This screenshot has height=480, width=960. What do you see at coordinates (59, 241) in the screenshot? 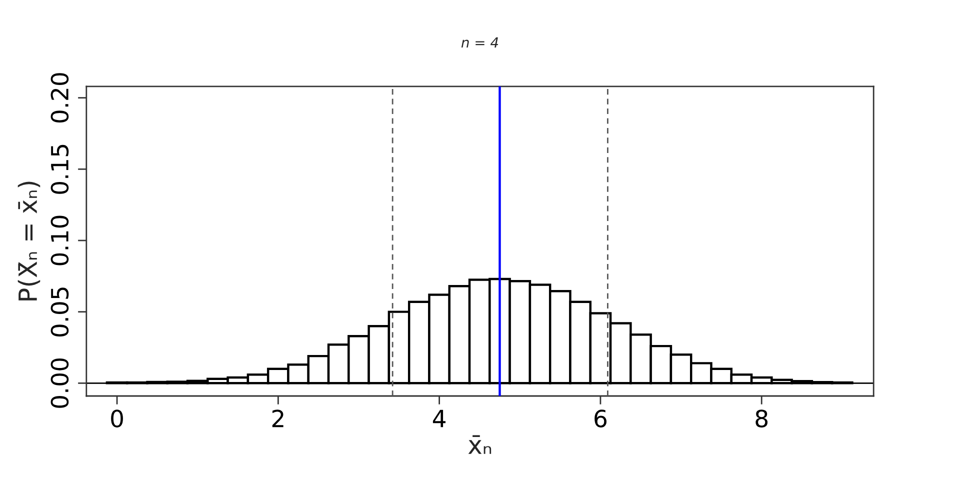
I see `y-tick-label: 0.10` at bounding box center [59, 241].